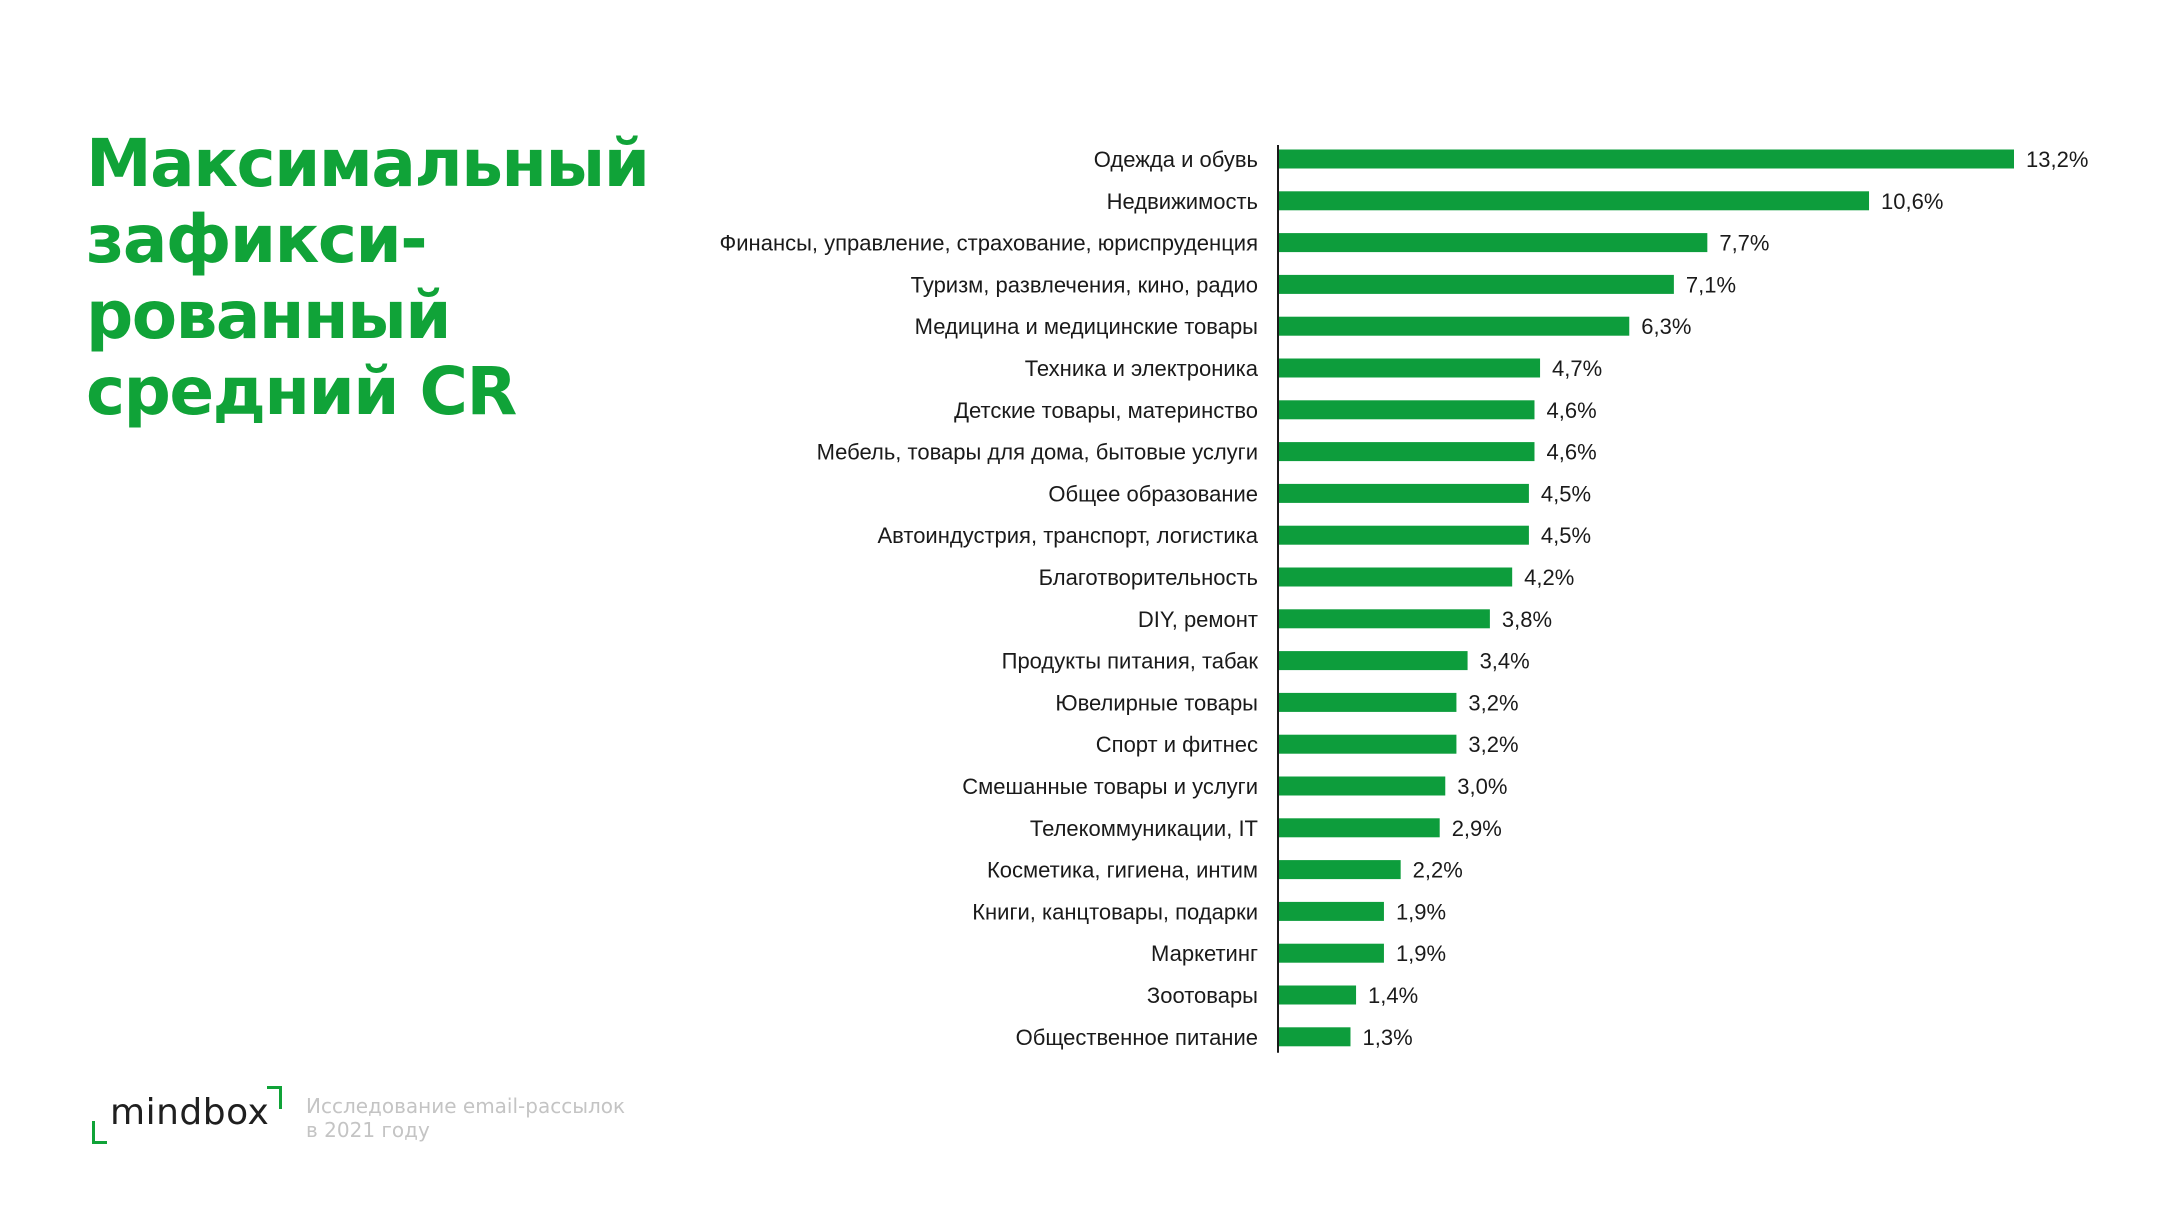 Image resolution: width=2181 pixels, height=1227 pixels. What do you see at coordinates (1122, 870) in the screenshot?
I see `category-label: Косметика, гигиена, интим` at bounding box center [1122, 870].